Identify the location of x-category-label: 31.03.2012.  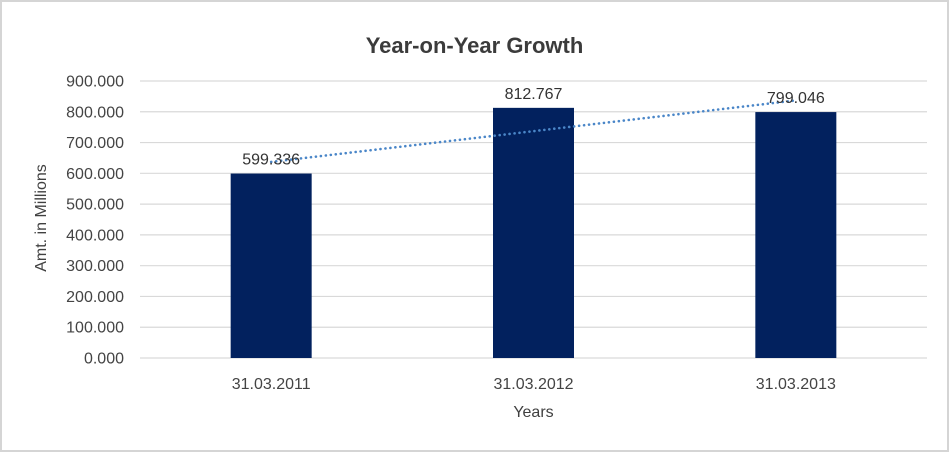
(533, 384).